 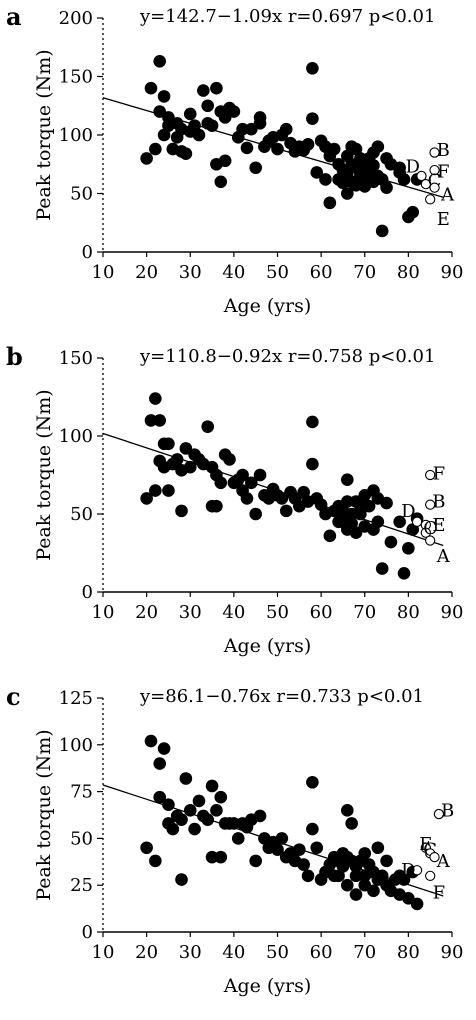 I want to click on y-tick-label: 25, so click(x=81, y=885).